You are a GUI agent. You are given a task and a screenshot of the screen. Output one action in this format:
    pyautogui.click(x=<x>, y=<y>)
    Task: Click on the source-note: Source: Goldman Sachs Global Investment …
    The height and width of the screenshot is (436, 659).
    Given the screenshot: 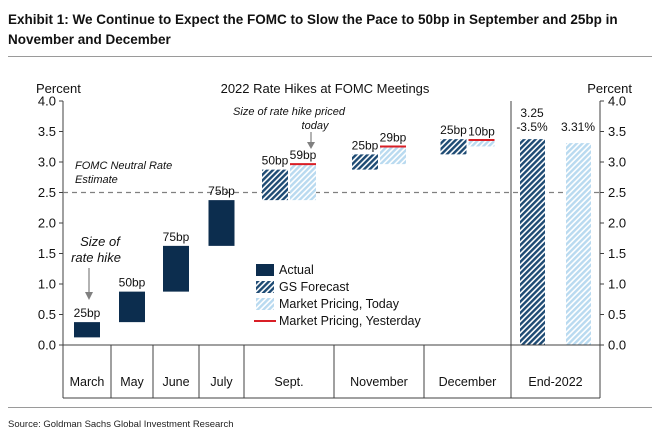 What is the action you would take?
    pyautogui.click(x=121, y=424)
    